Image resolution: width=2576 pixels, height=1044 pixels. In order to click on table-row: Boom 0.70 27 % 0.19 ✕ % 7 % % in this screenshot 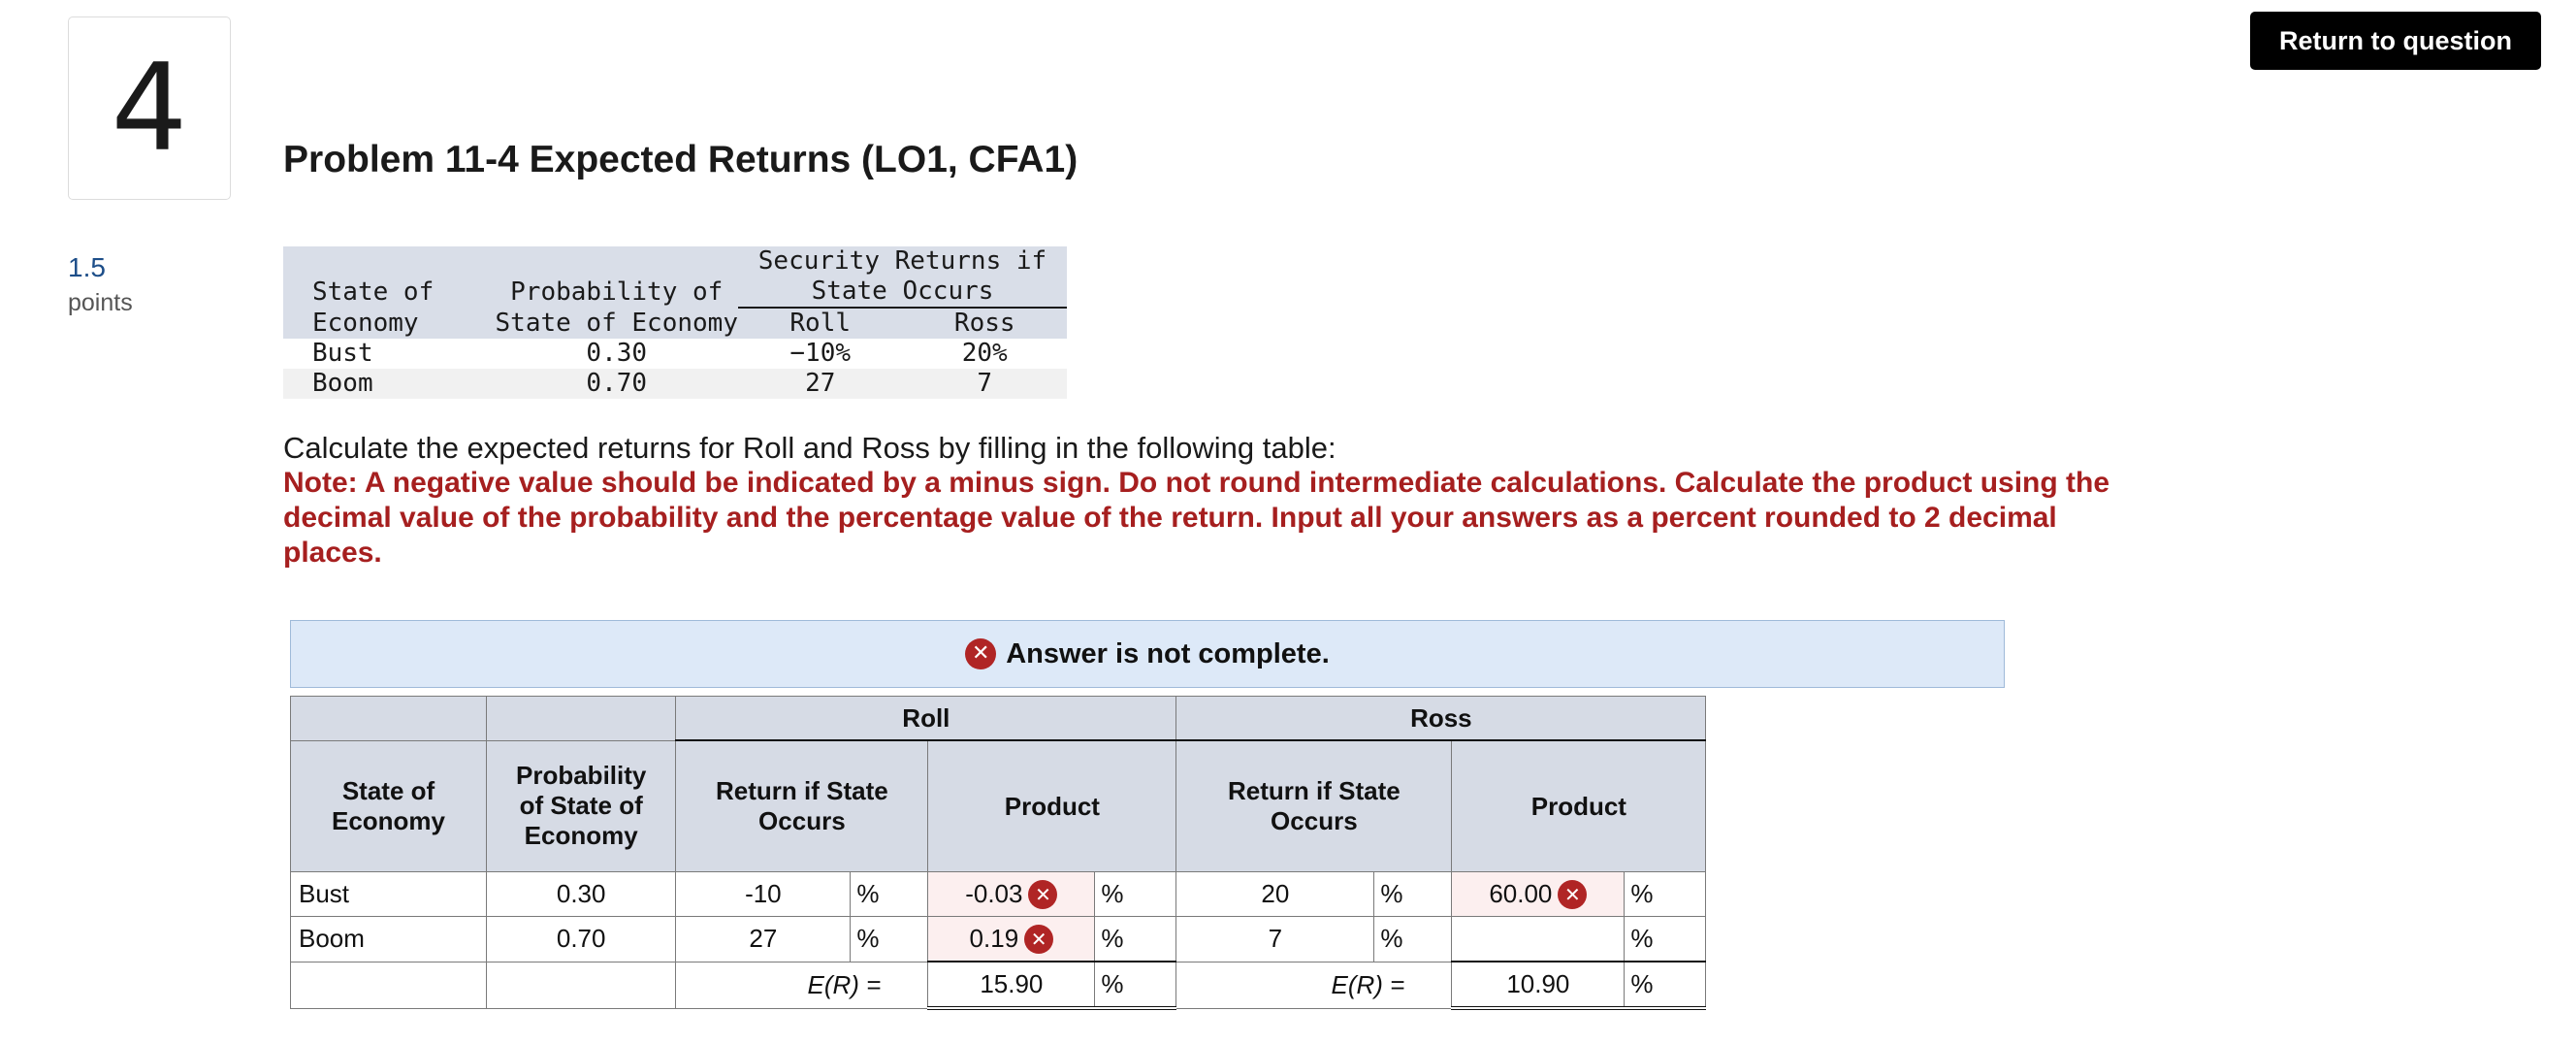, I will do `click(998, 939)`.